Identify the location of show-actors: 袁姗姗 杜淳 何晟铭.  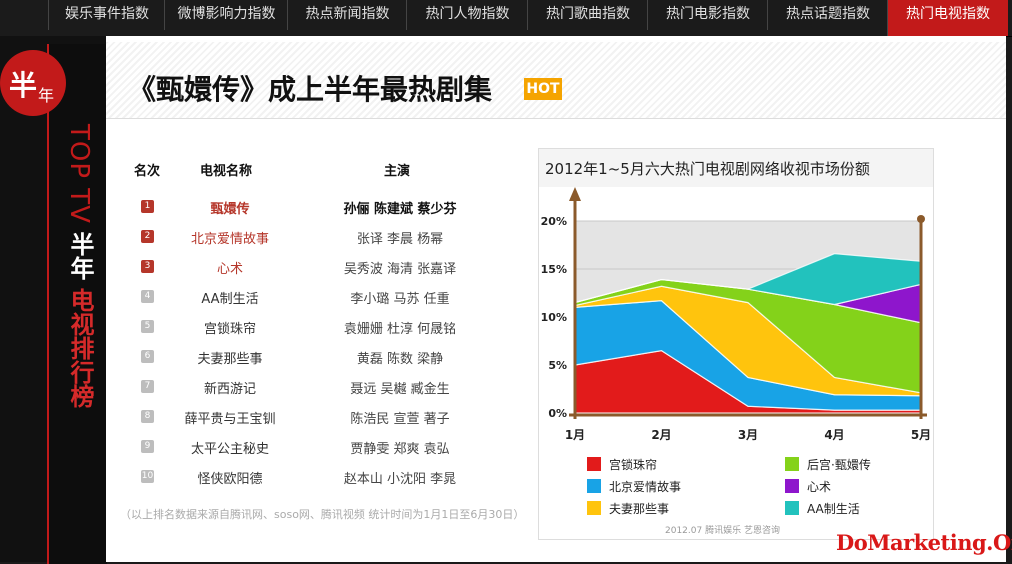
(400, 329).